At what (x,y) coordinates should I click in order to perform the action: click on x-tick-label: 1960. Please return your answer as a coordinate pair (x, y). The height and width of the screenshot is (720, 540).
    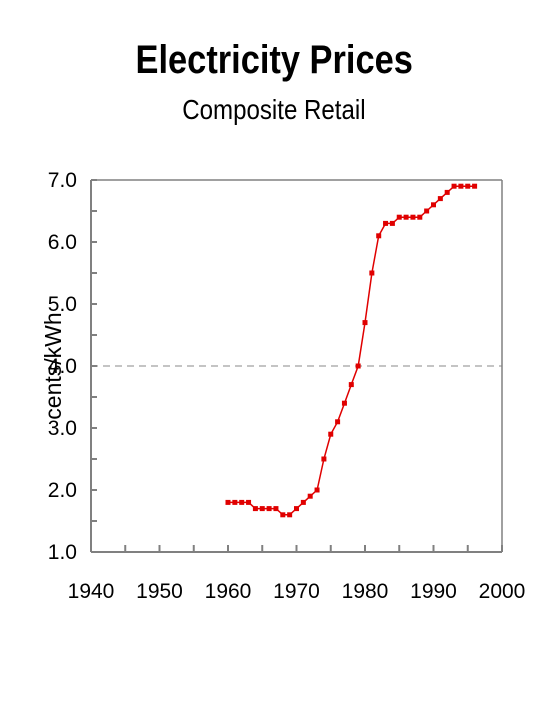
    Looking at the image, I should click on (228, 591).